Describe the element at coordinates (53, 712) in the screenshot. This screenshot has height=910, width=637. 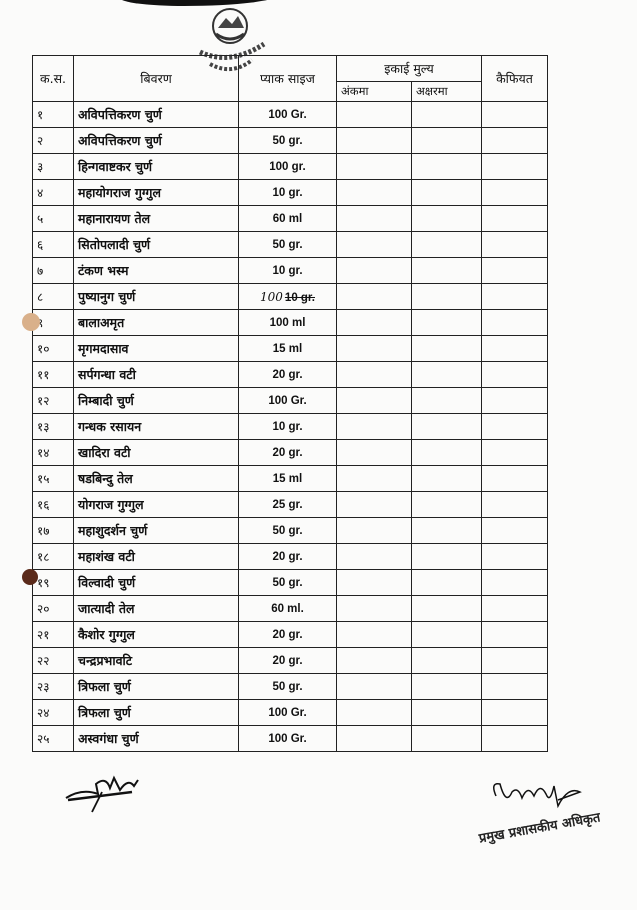
I see `cell-sn: २४` at that location.